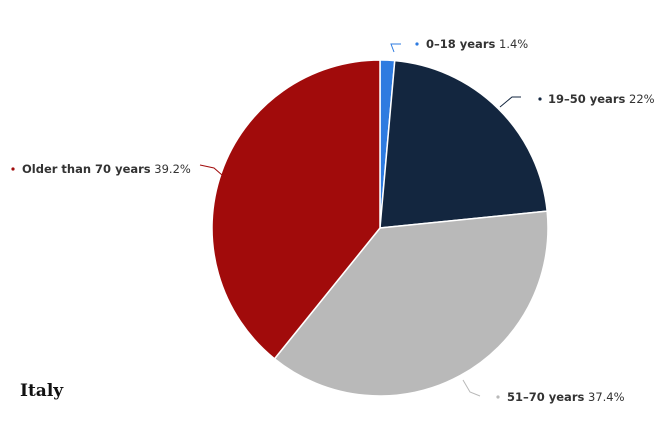 The height and width of the screenshot is (434, 662). What do you see at coordinates (171, 169) in the screenshot?
I see `data-label-value: 39.2%` at bounding box center [171, 169].